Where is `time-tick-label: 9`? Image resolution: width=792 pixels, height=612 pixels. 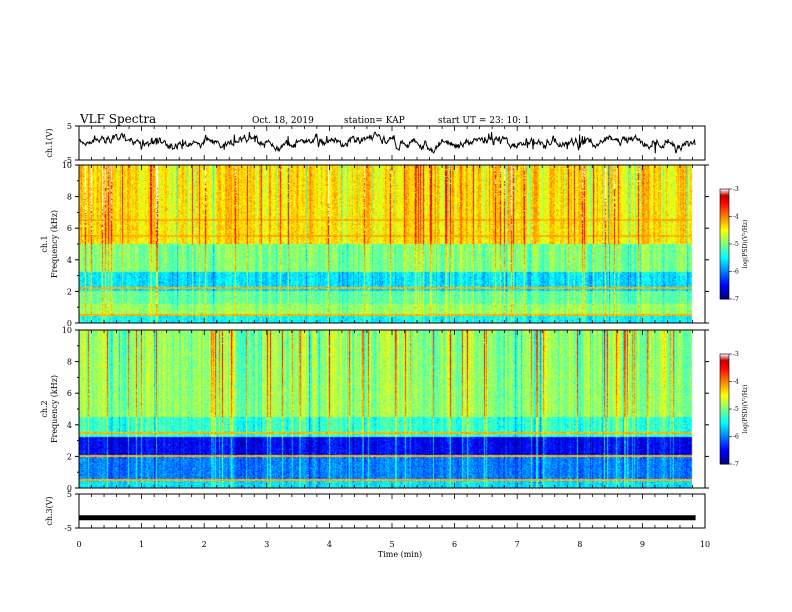
time-tick-label: 9 is located at coordinates (642, 544).